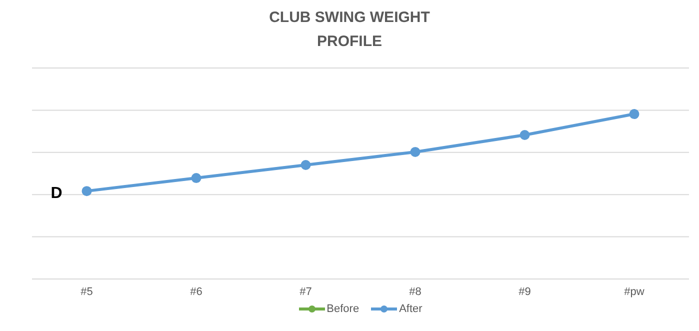 This screenshot has width=699, height=331. What do you see at coordinates (306, 292) in the screenshot?
I see `x-tick-label: #7` at bounding box center [306, 292].